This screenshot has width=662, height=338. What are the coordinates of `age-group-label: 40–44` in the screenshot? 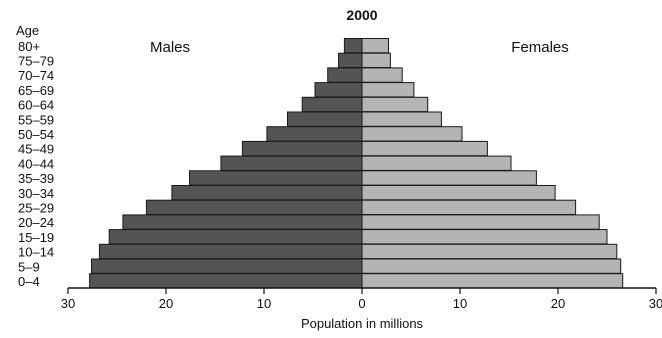 It's located at (36, 163).